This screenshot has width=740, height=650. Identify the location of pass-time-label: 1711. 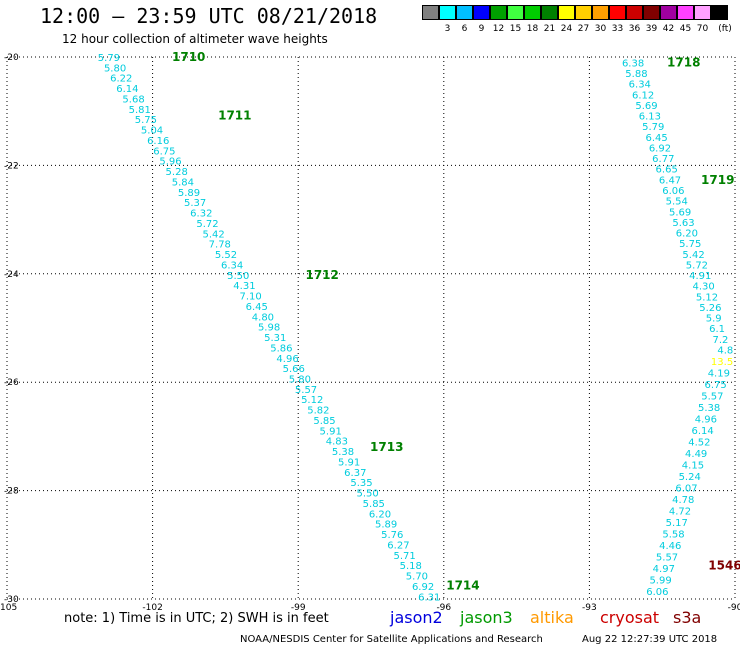
(234, 116).